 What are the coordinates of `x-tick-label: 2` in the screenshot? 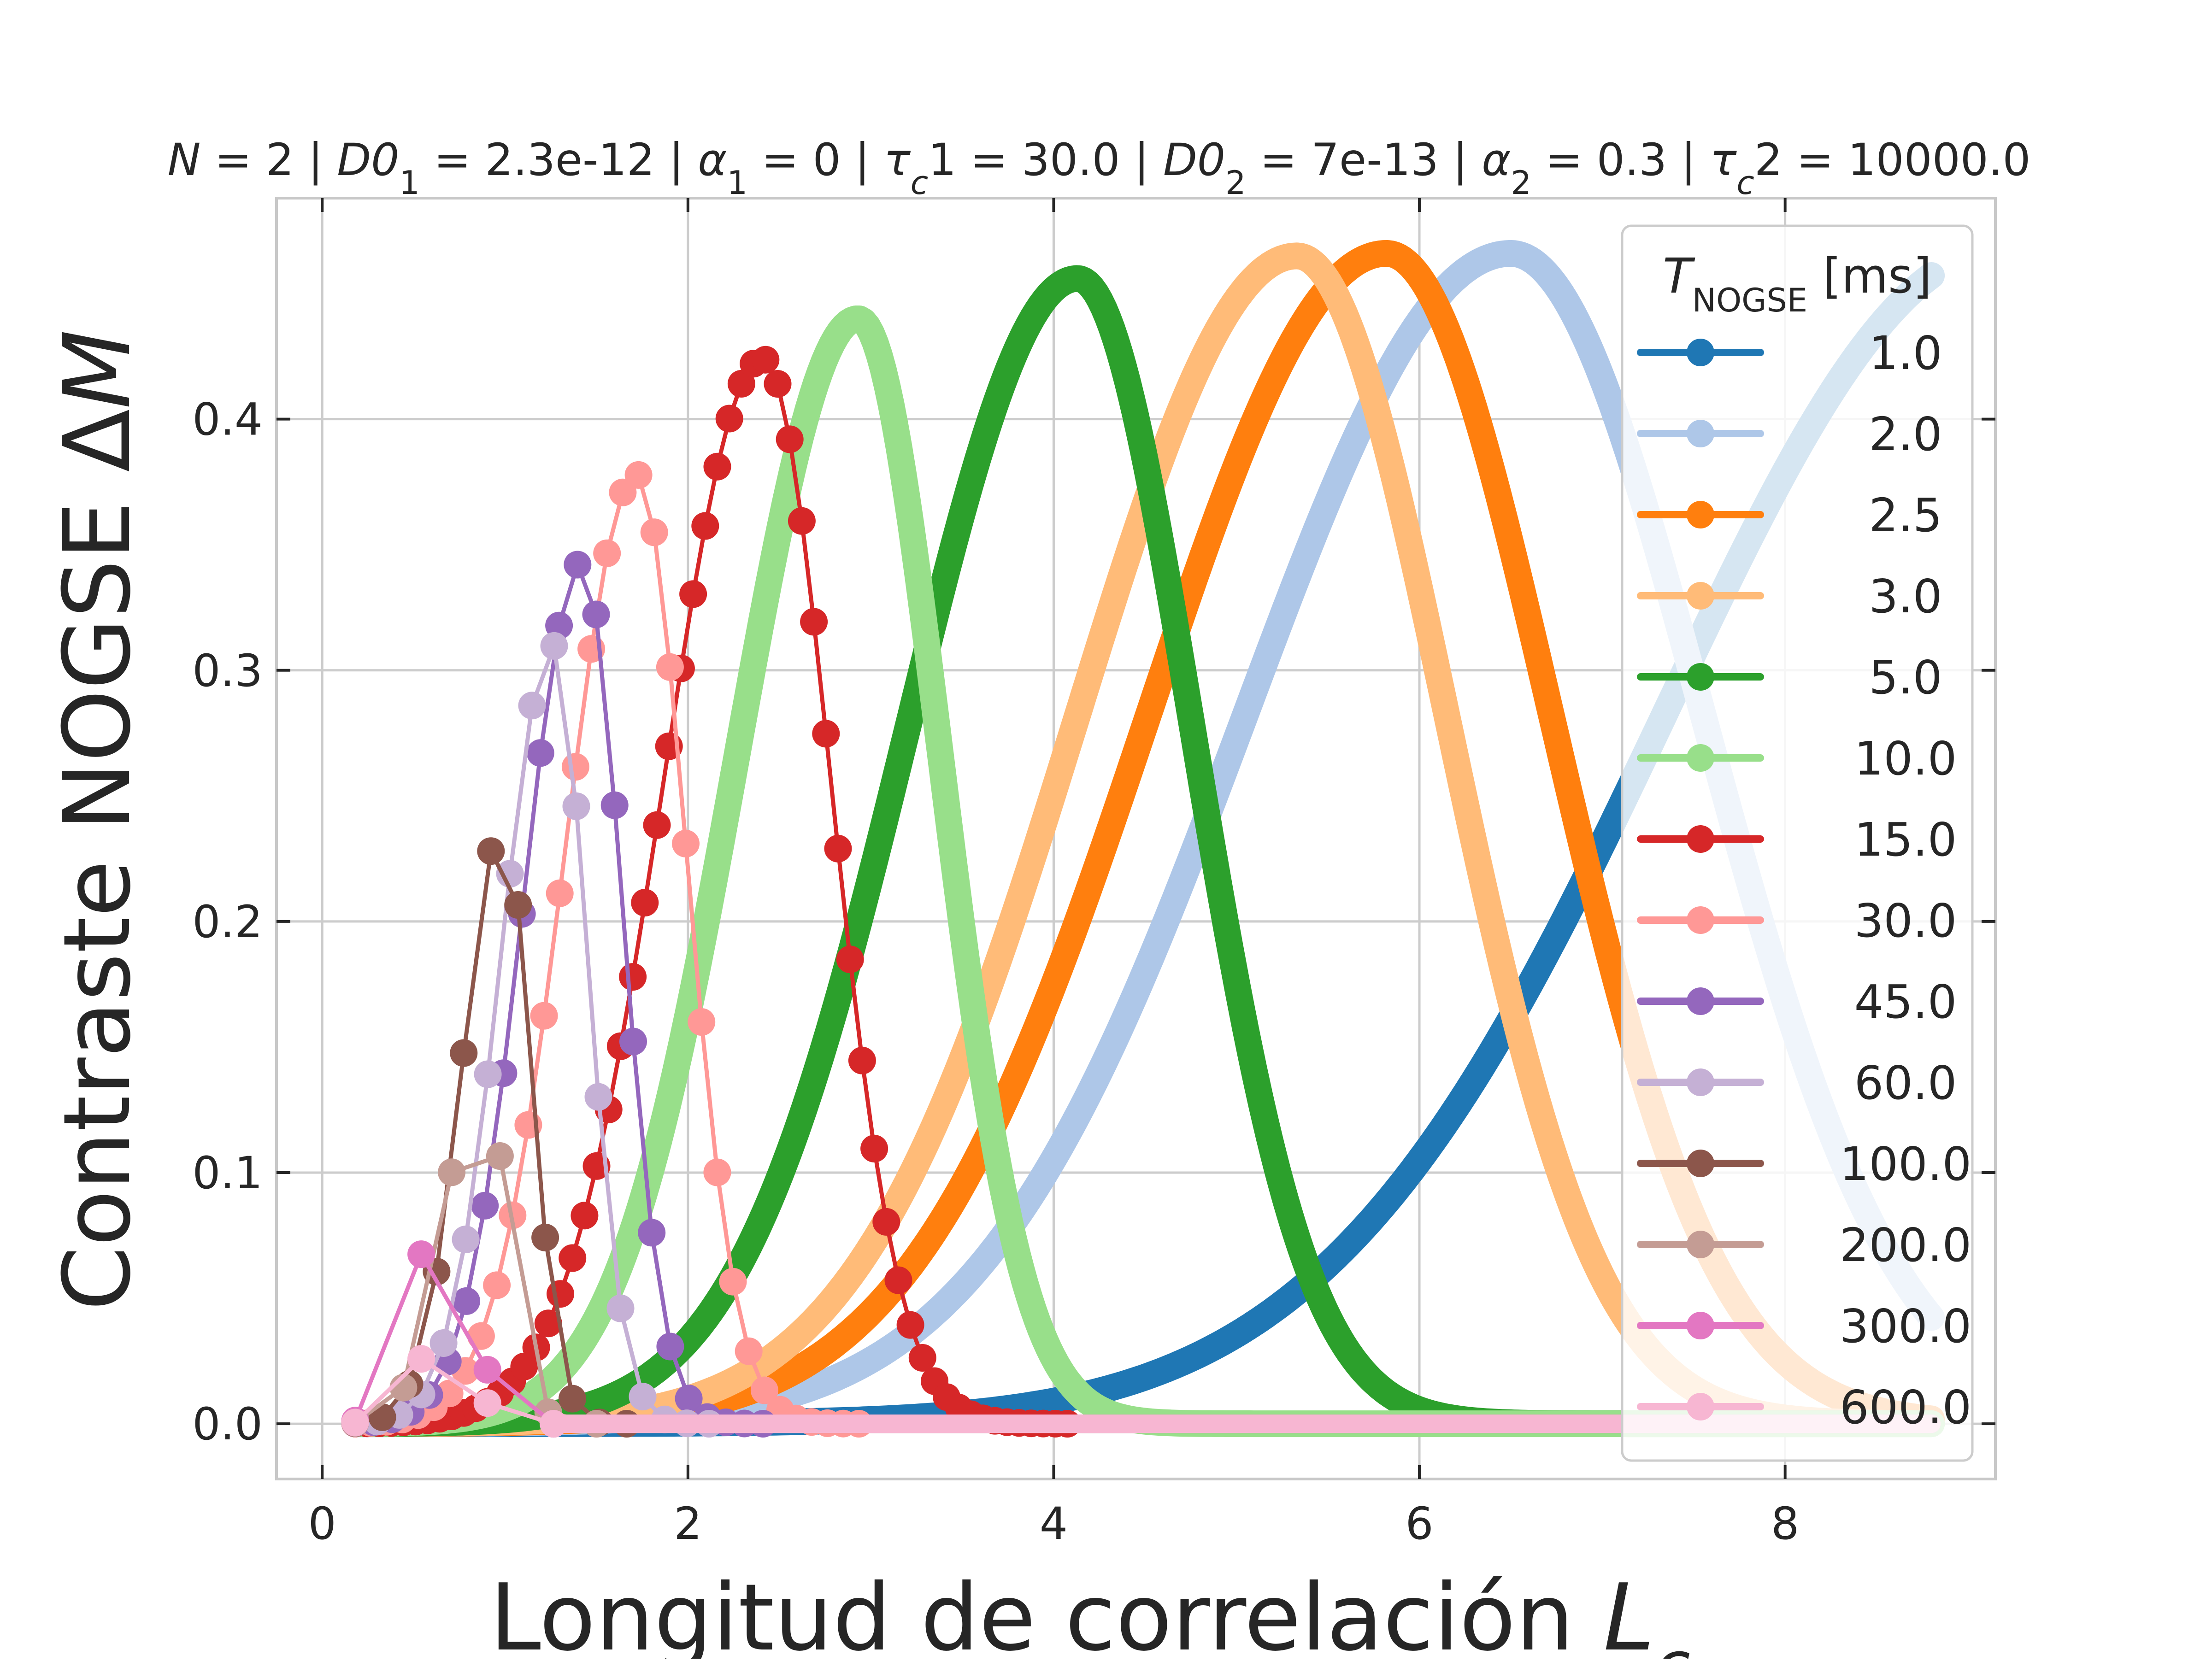 It's located at (688, 1523).